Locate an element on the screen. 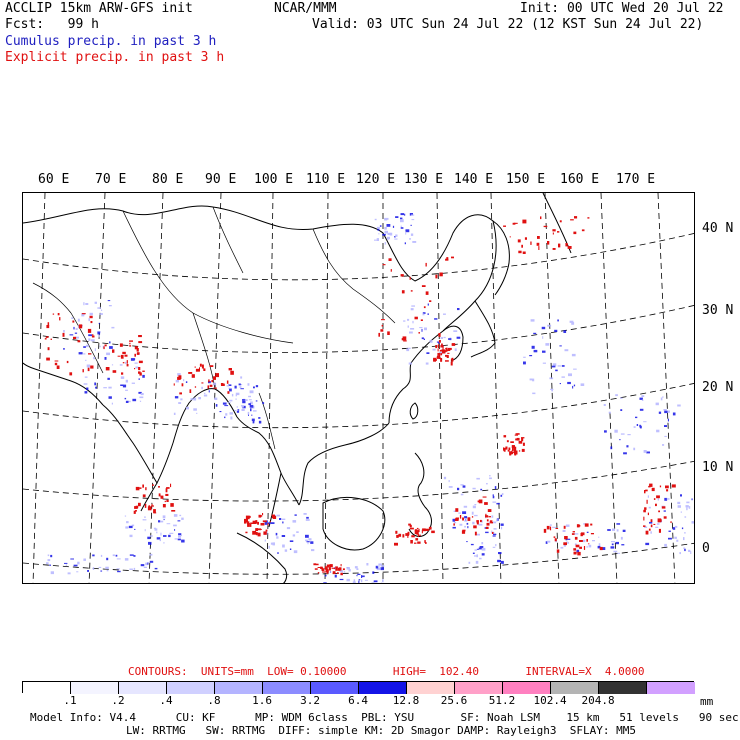  lon-label: 140 E is located at coordinates (474, 179).